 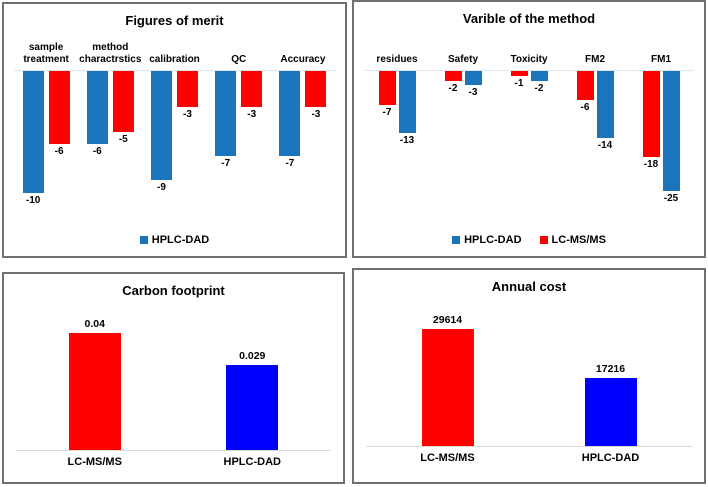 What do you see at coordinates (453, 88) in the screenshot?
I see `value-label: -2` at bounding box center [453, 88].